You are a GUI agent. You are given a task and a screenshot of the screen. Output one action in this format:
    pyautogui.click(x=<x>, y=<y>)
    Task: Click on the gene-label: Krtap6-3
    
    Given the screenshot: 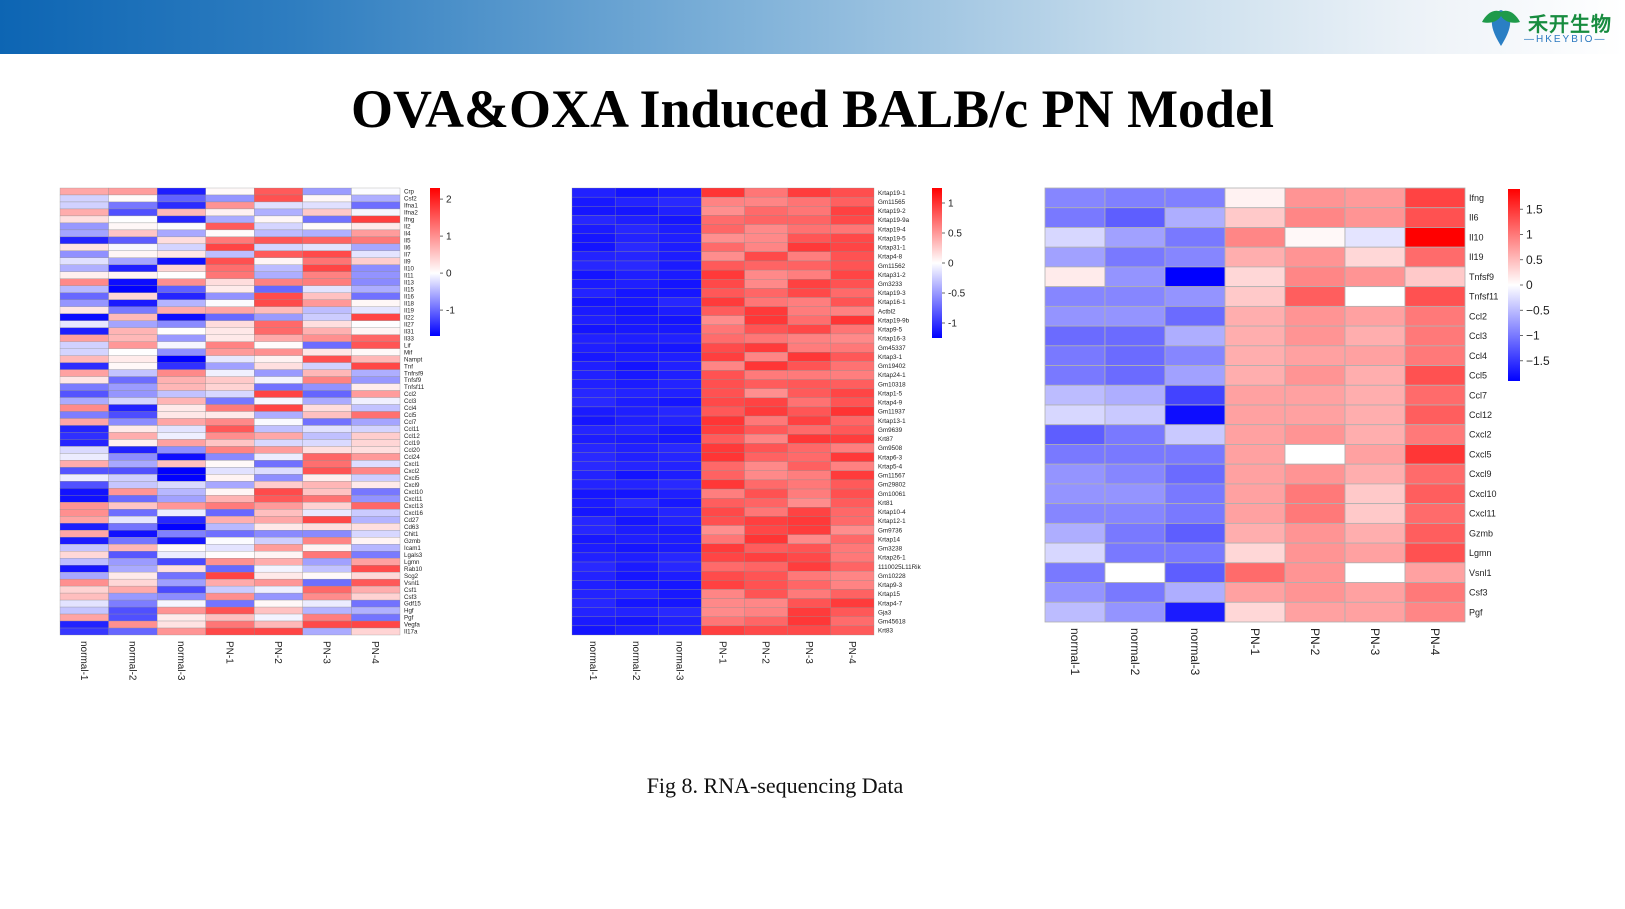 What is the action you would take?
    pyautogui.click(x=890, y=457)
    